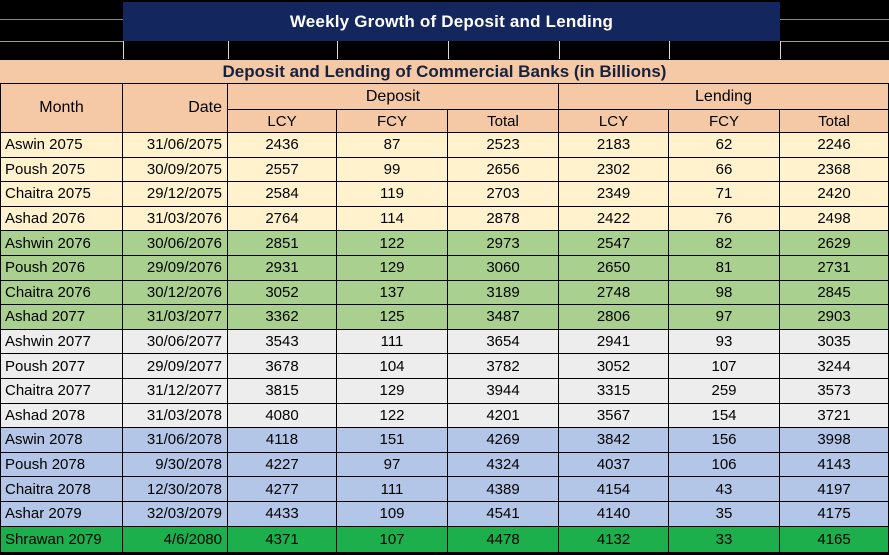 This screenshot has width=889, height=555. Describe the element at coordinates (61, 391) in the screenshot. I see `cell-month: Chaitra 2077` at that location.